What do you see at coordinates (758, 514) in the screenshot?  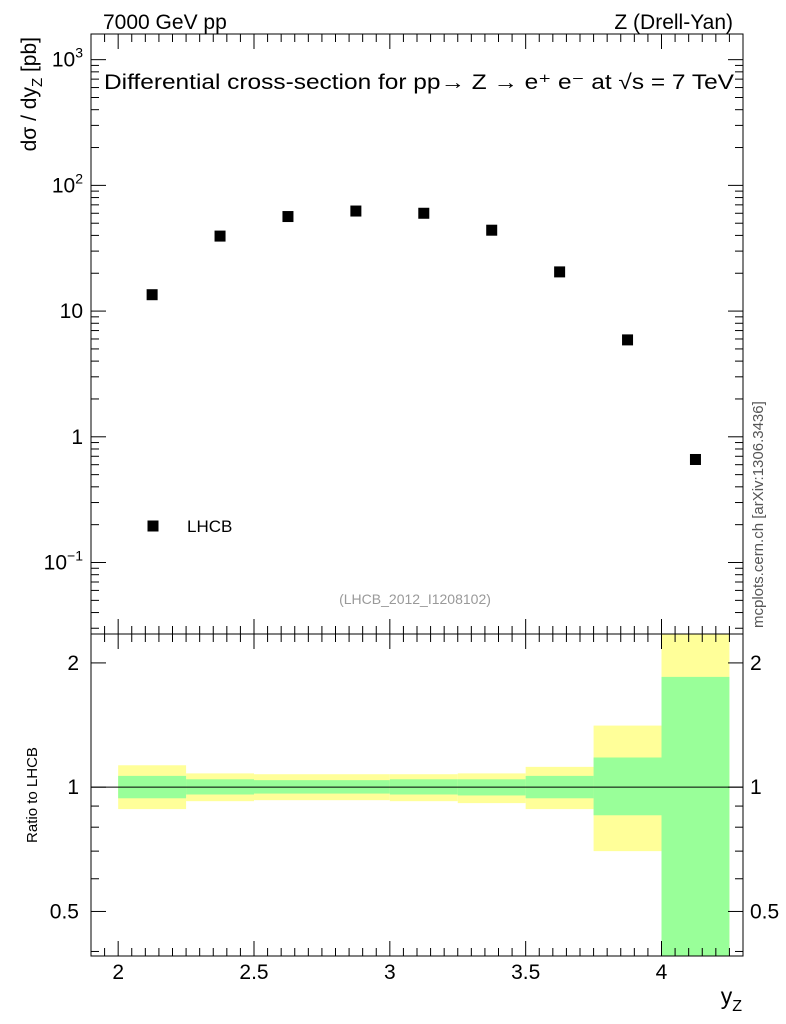 I see `side-credit-label: mcplots.cern.ch [arXiv:1306.3436]` at bounding box center [758, 514].